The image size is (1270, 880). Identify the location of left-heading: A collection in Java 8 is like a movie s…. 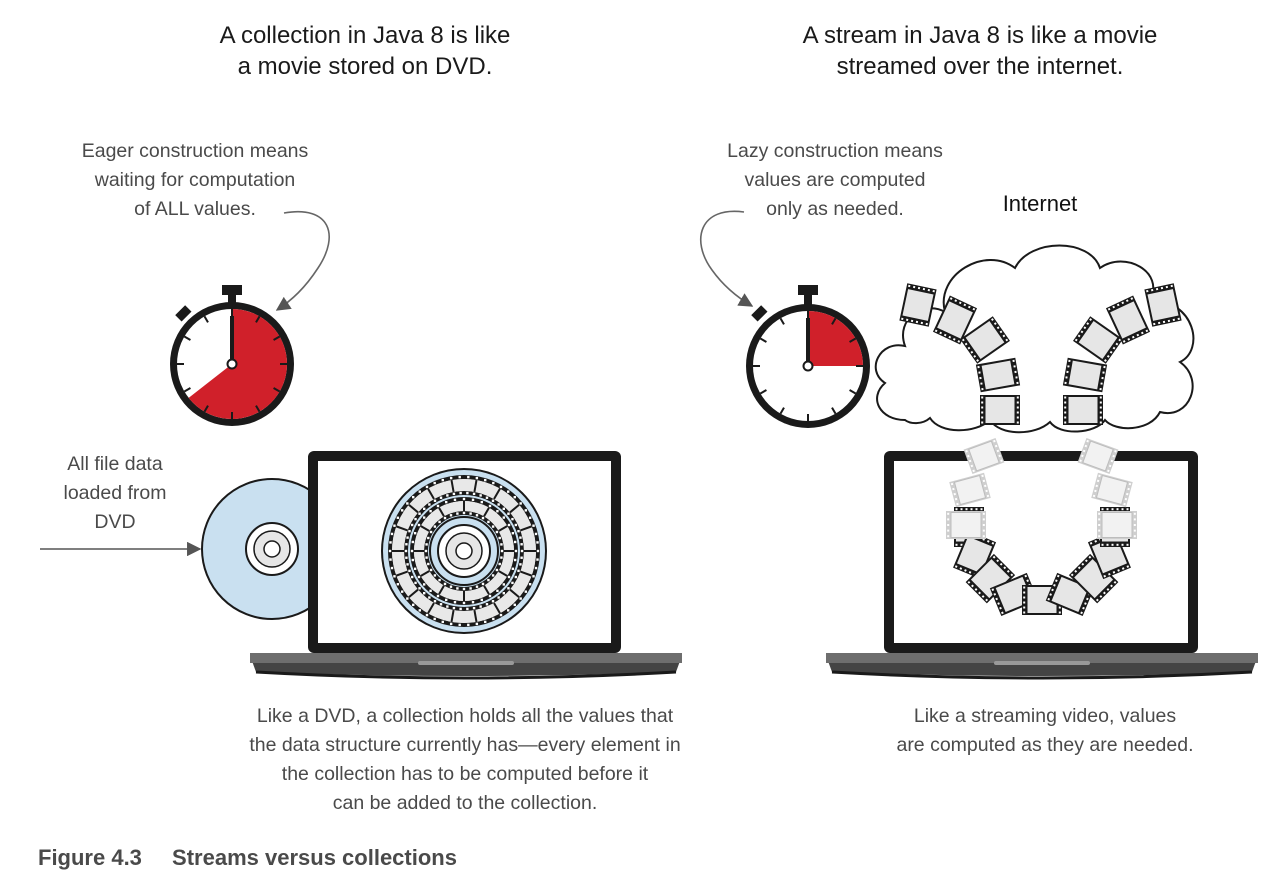
(365, 51).